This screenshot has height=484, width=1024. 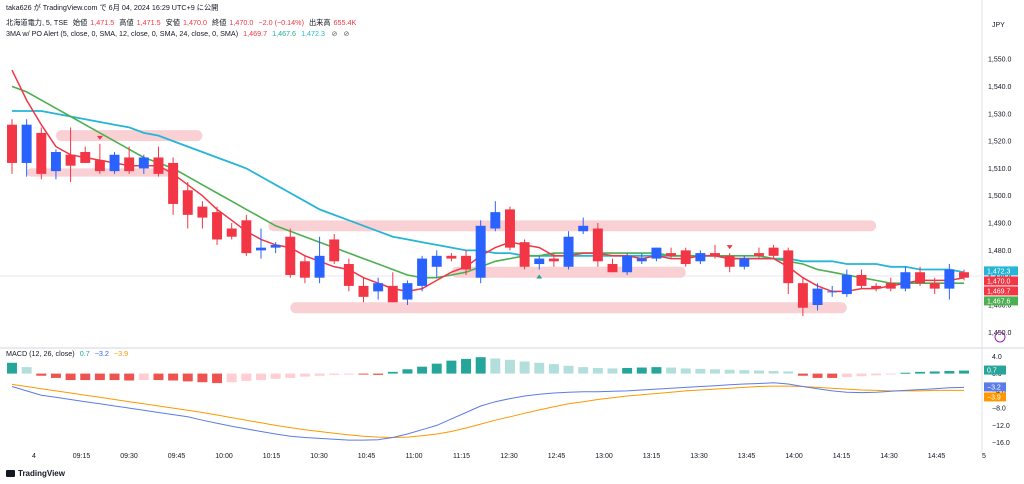 I want to click on volume-label: 出来高, so click(x=319, y=22).